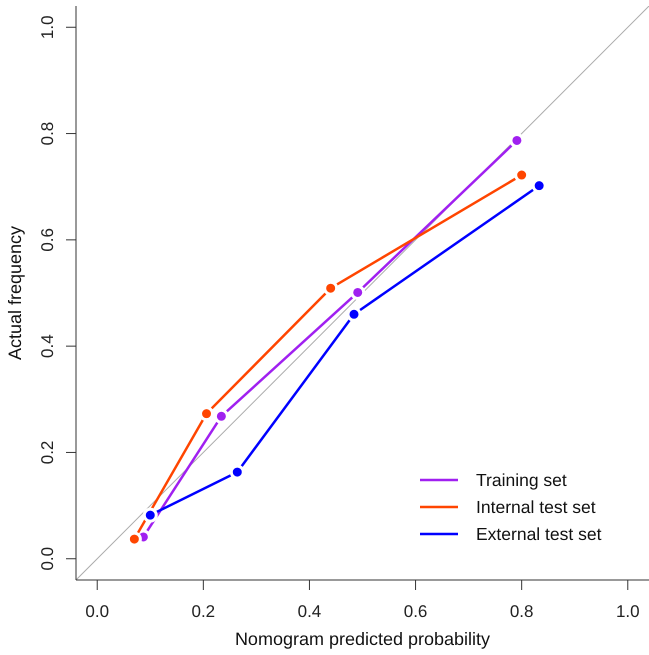 This screenshot has height=655, width=649. I want to click on y-tick-label: 1.0, so click(47, 27).